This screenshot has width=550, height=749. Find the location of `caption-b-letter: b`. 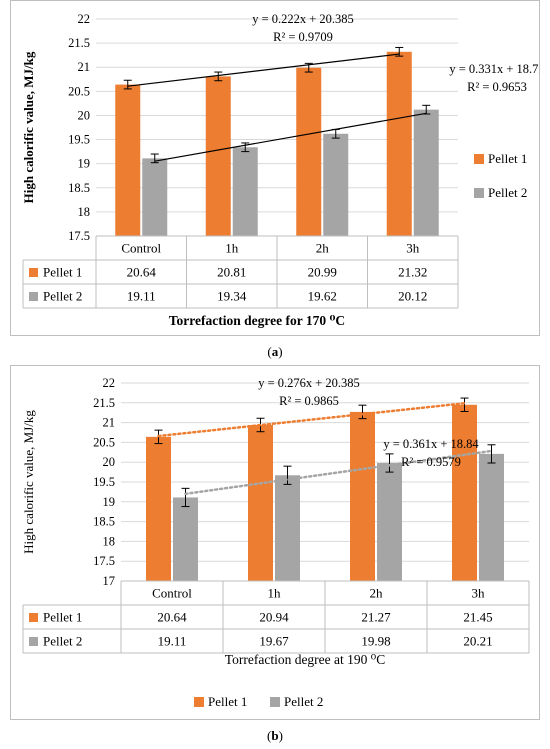

caption-b-letter: b is located at coordinates (275, 735).